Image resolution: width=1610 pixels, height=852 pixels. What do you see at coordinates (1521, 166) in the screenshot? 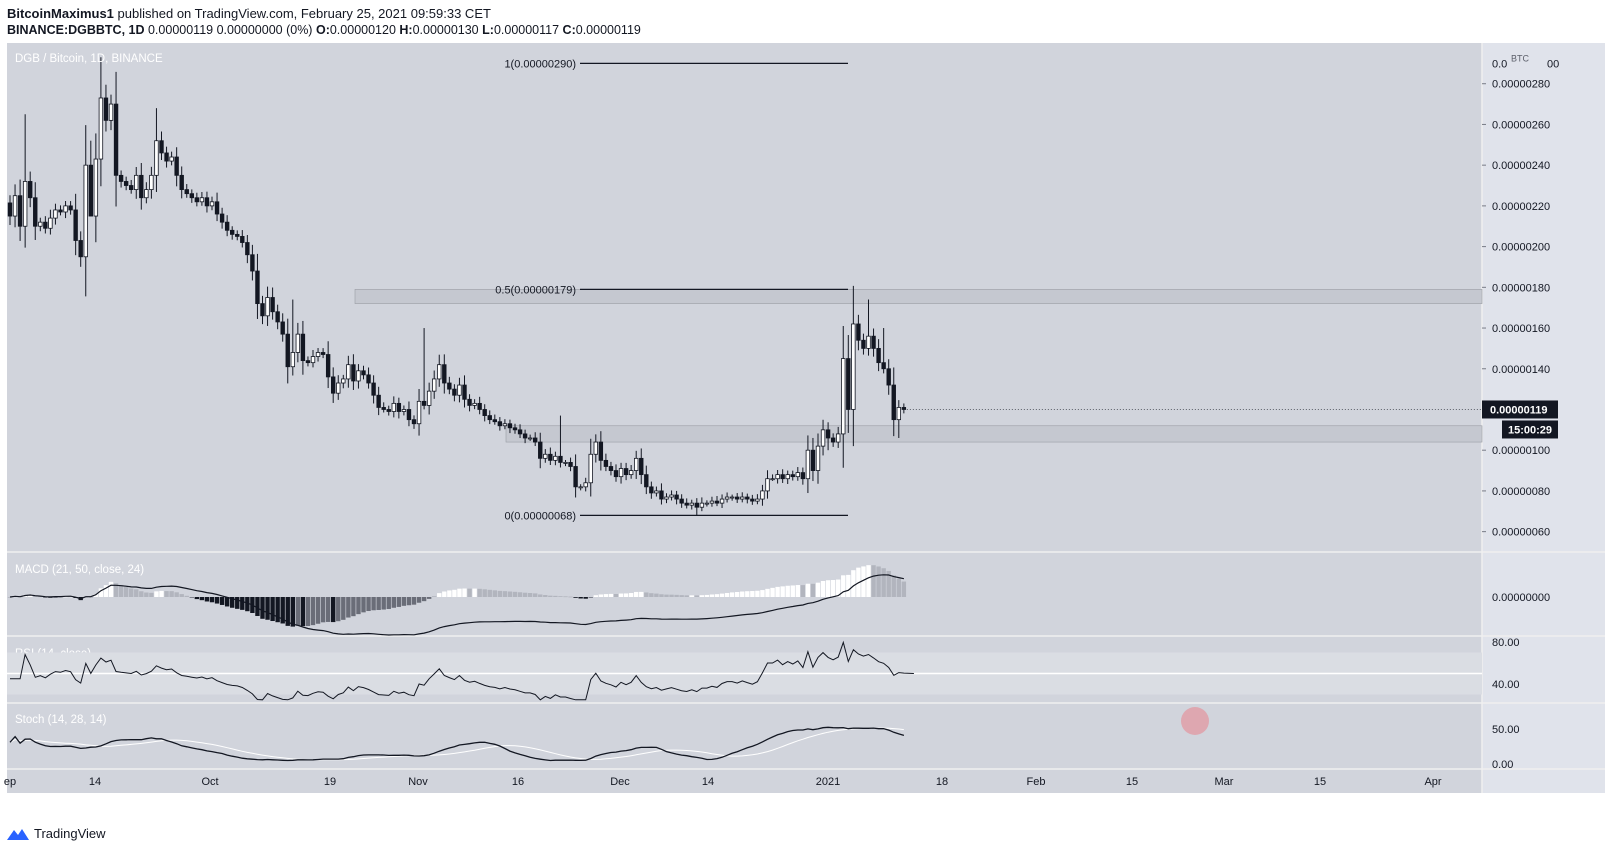
I see `price-tick-label: 0.00000240` at bounding box center [1521, 166].